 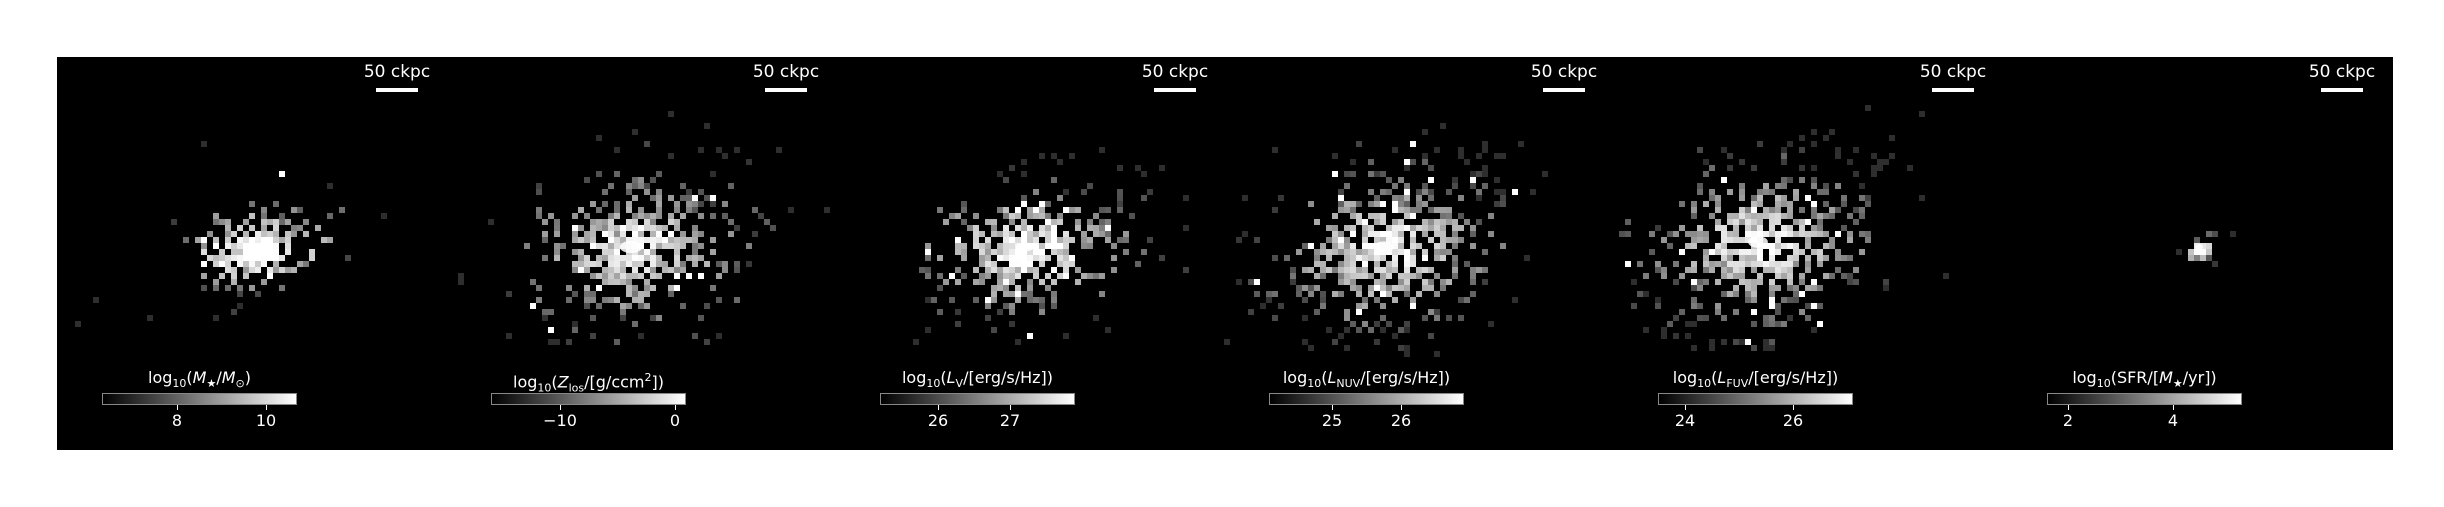 I want to click on colorbar-tick-label: 0, so click(x=675, y=420).